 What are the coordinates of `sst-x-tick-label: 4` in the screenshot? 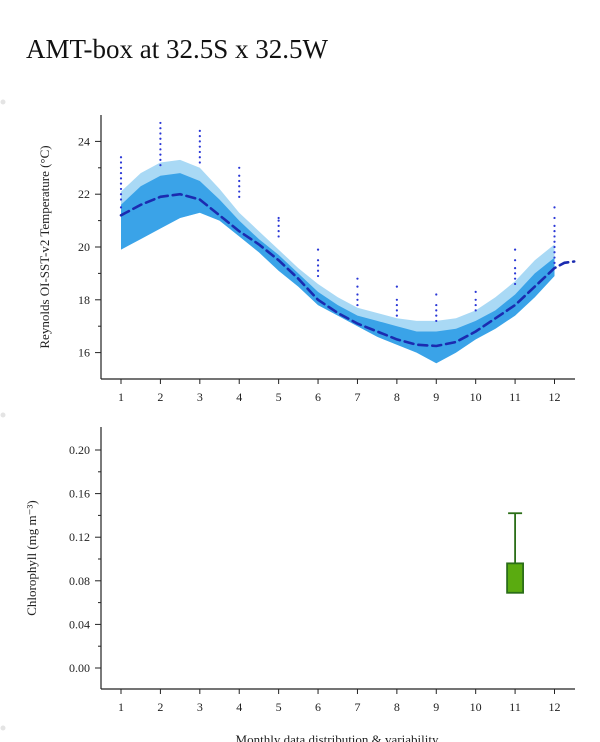 It's located at (239, 397).